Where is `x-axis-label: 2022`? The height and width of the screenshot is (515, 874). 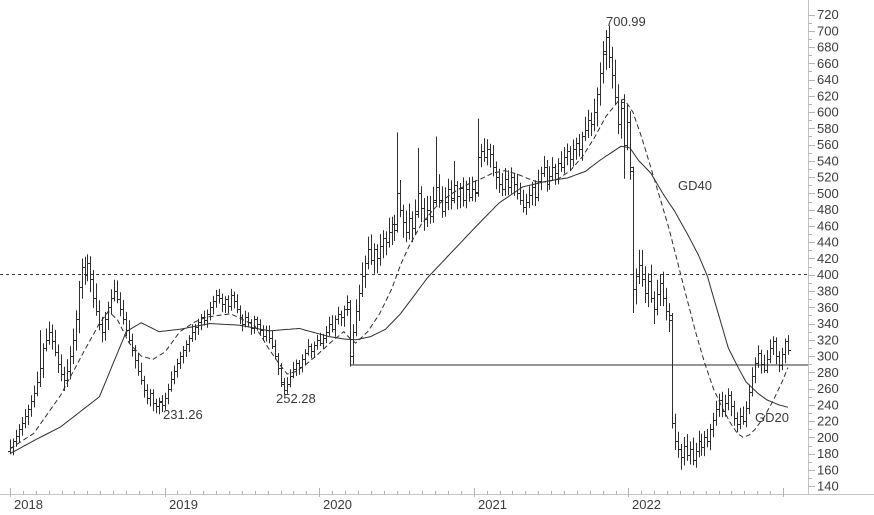
x-axis-label: 2022 is located at coordinates (646, 504).